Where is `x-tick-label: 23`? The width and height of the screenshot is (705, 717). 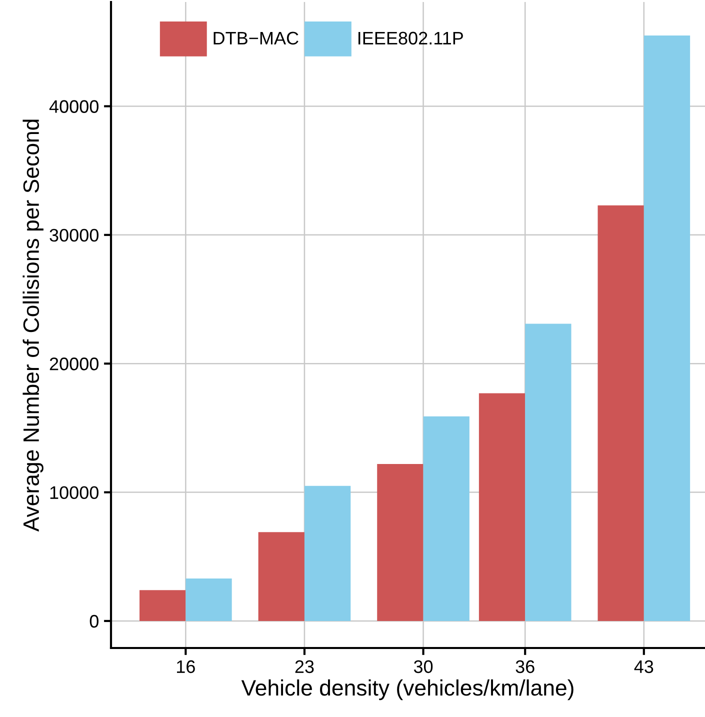 x-tick-label: 23 is located at coordinates (304, 667).